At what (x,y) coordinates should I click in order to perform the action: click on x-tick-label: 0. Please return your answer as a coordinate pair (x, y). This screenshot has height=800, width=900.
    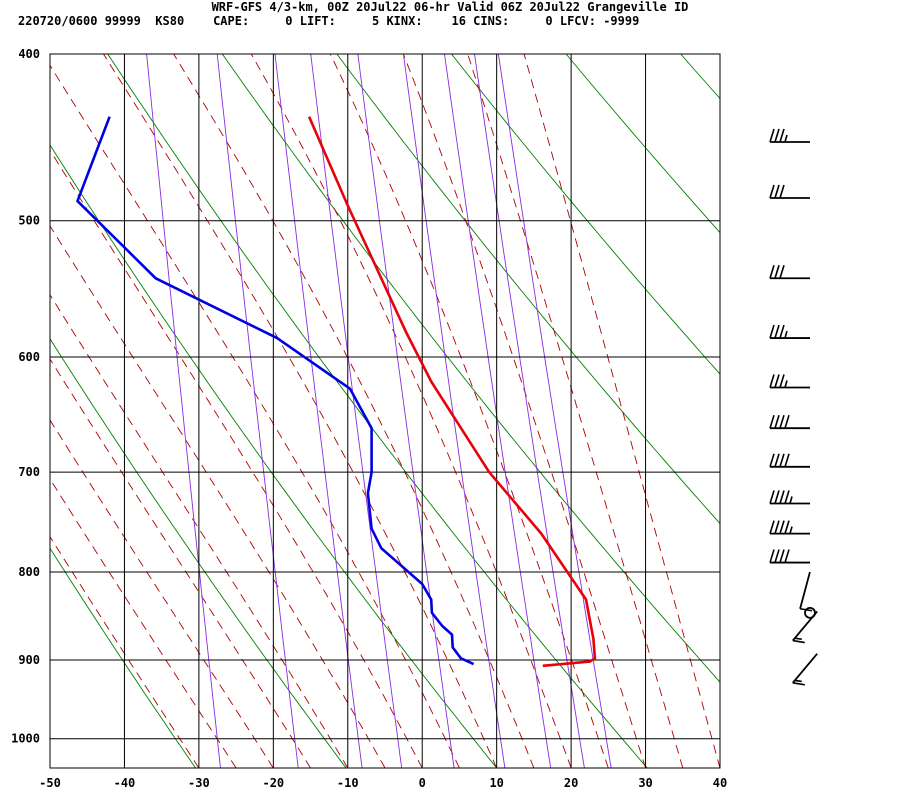
    Looking at the image, I should click on (422, 783).